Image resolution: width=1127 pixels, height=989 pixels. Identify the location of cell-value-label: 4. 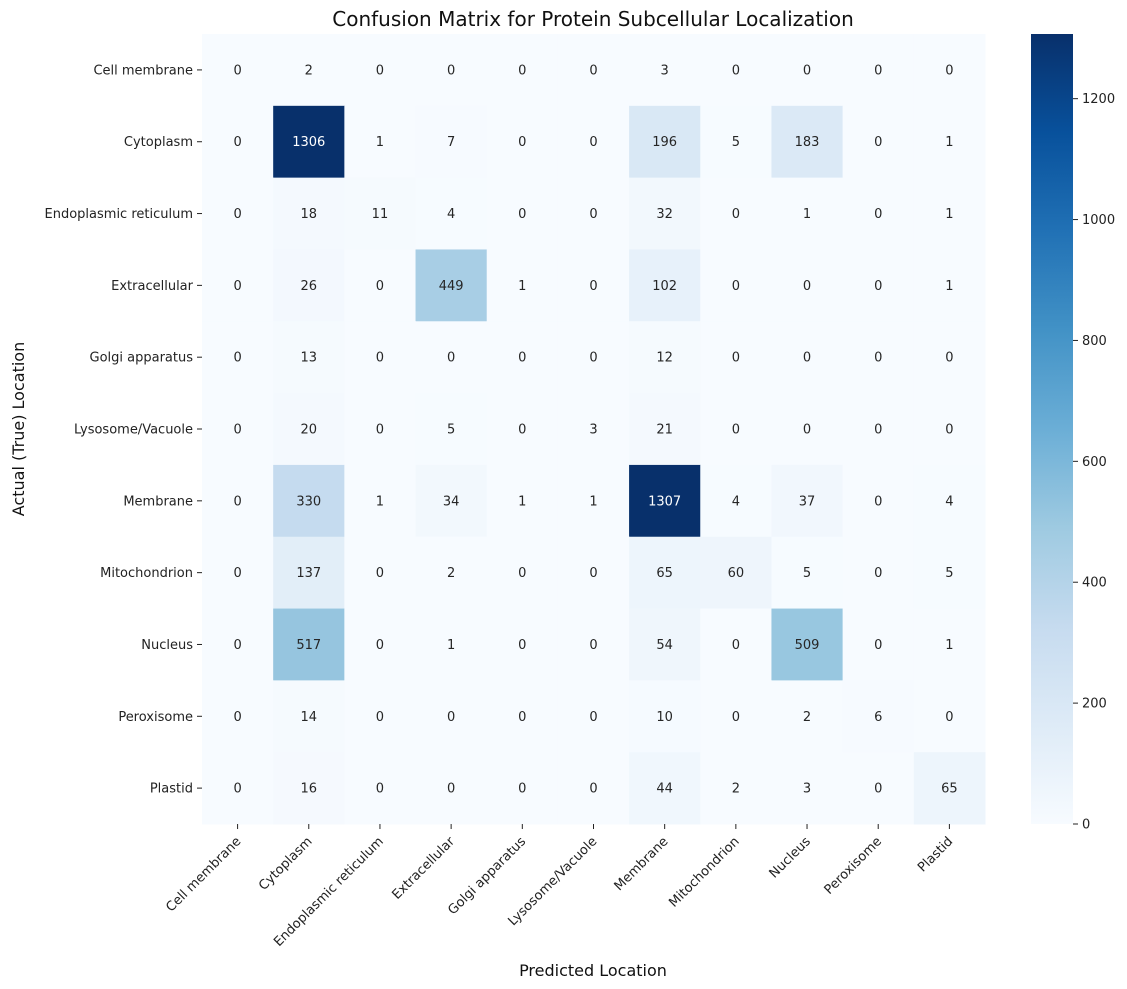
(949, 501).